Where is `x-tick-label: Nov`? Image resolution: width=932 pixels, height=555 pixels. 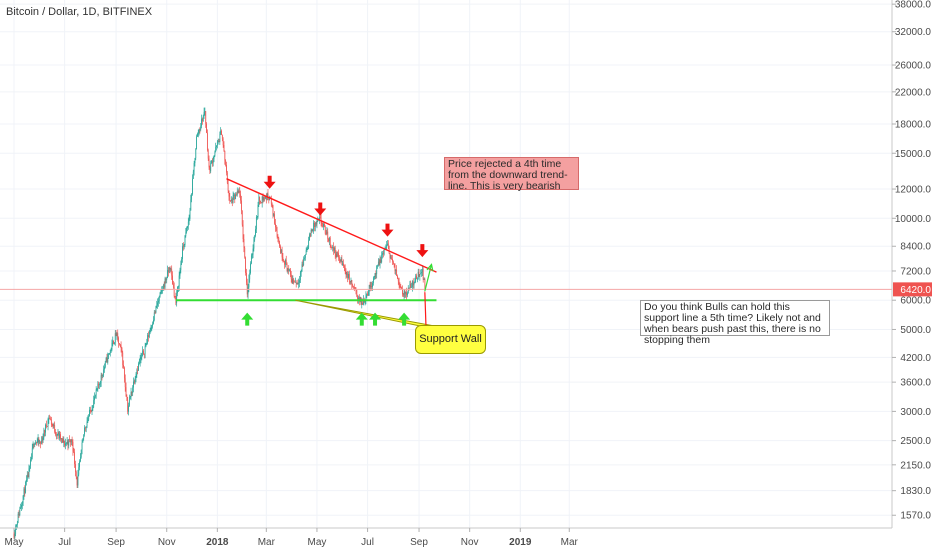 x-tick-label: Nov is located at coordinates (167, 542).